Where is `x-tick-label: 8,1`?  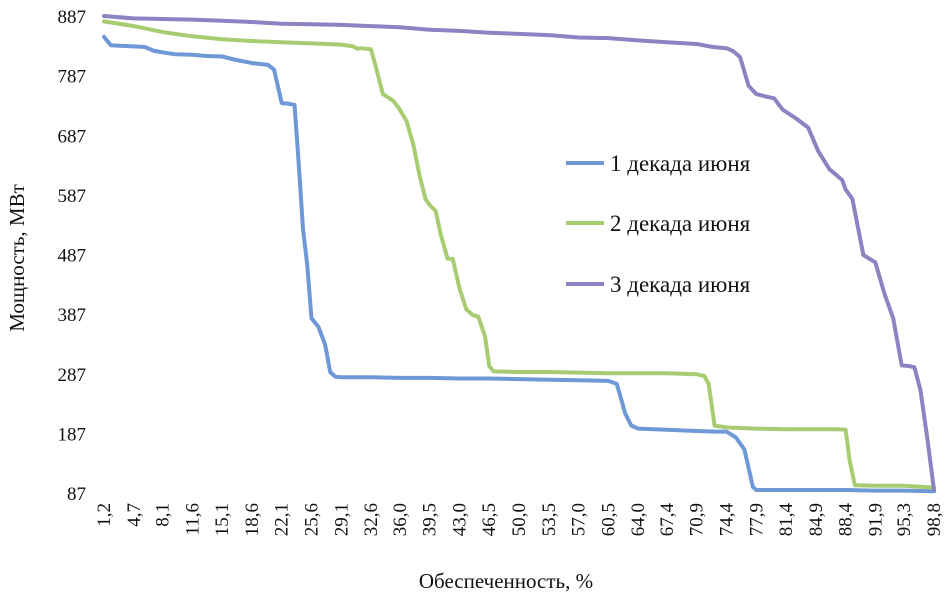
x-tick-label: 8,1 is located at coordinates (163, 515).